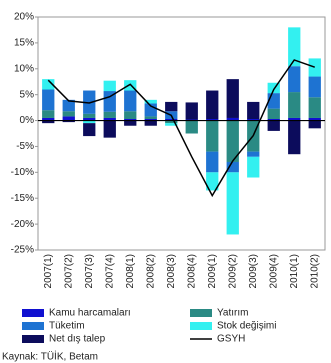  Describe the element at coordinates (77, 339) in the screenshot. I see `legend-label: Net dış talep` at that location.